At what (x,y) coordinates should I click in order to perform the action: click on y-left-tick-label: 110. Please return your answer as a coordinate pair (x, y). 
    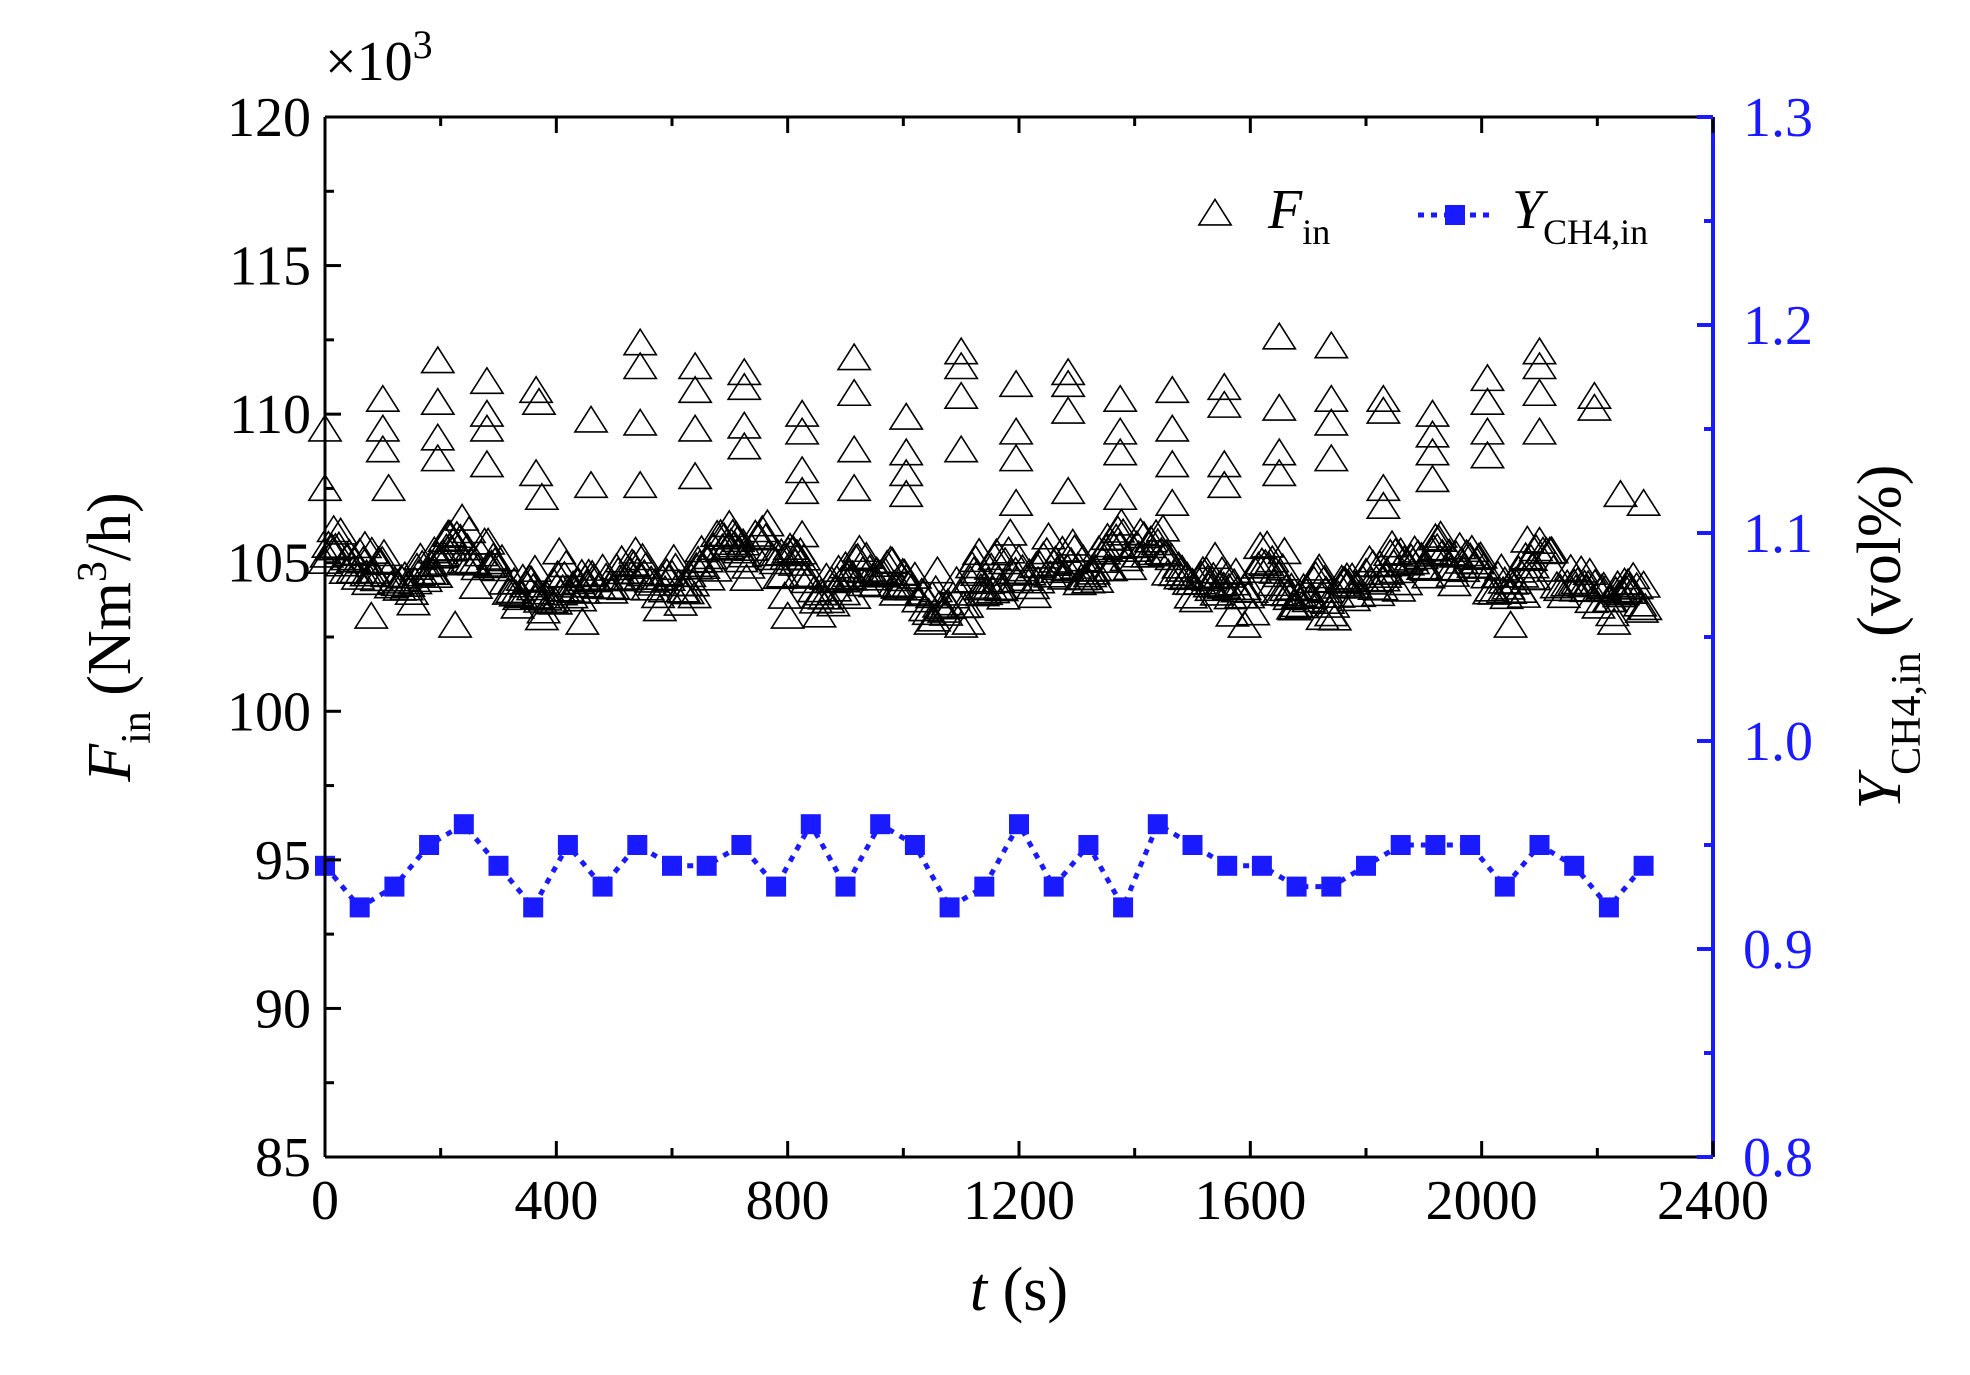
    Looking at the image, I should click on (270, 415).